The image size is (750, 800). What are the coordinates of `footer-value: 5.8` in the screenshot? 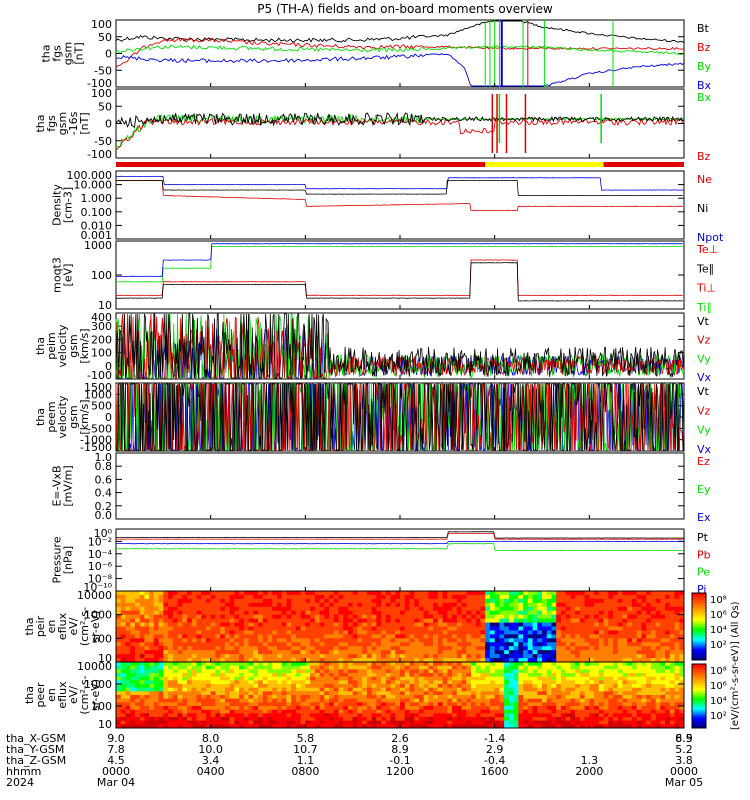 It's located at (306, 738).